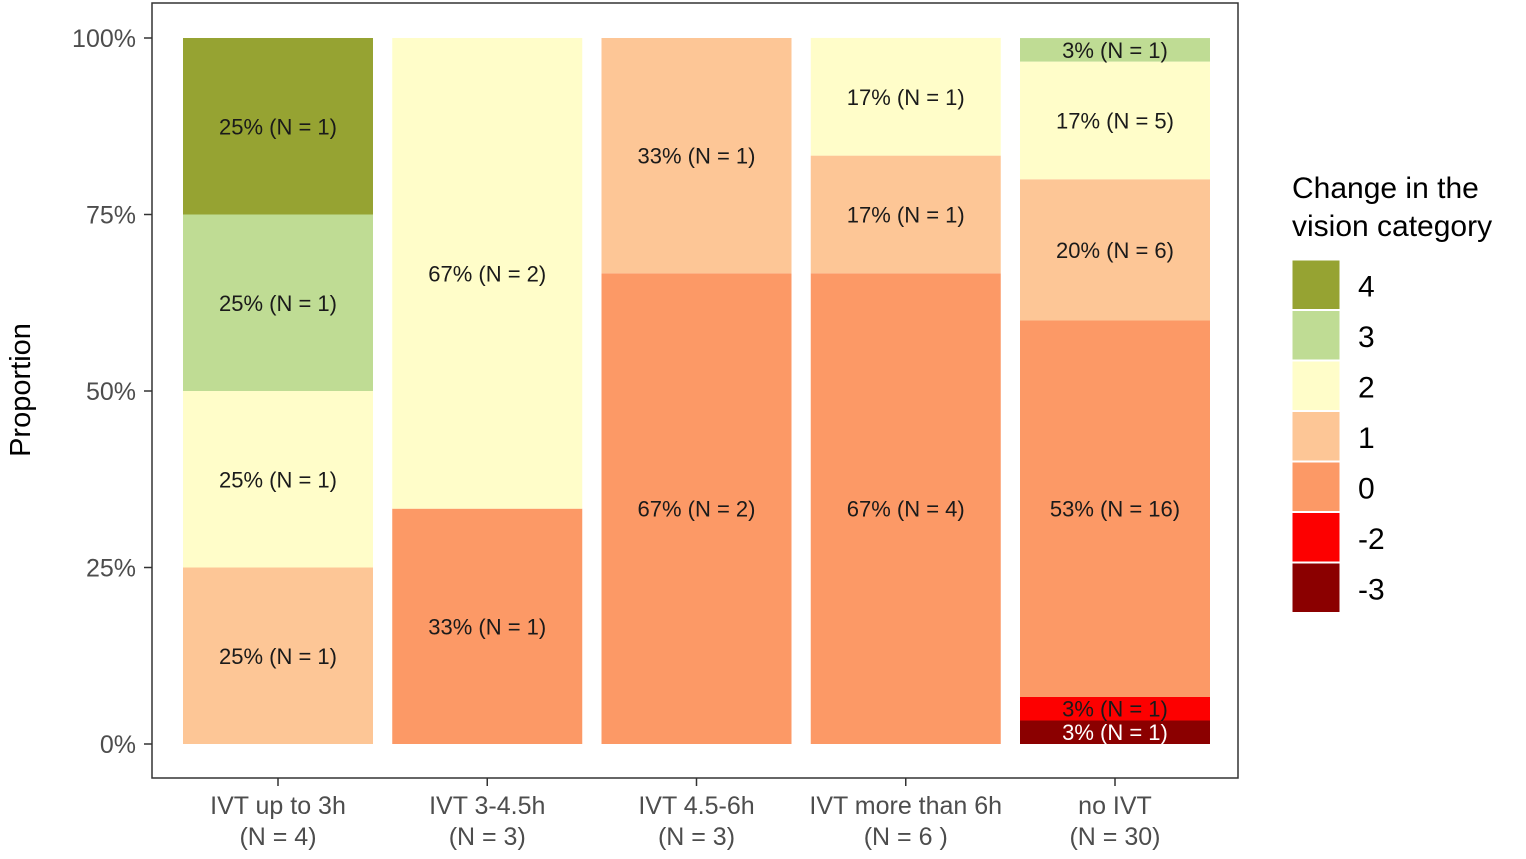 The height and width of the screenshot is (859, 1526). I want to click on x-tick-sublabel: (N = 6 ), so click(906, 837).